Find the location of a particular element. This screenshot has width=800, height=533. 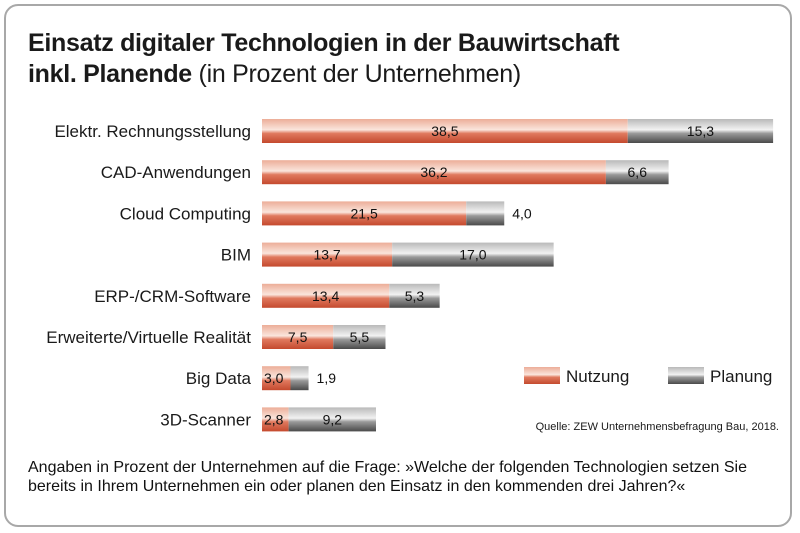

legend: Nutzung Planung is located at coordinates (648, 376).